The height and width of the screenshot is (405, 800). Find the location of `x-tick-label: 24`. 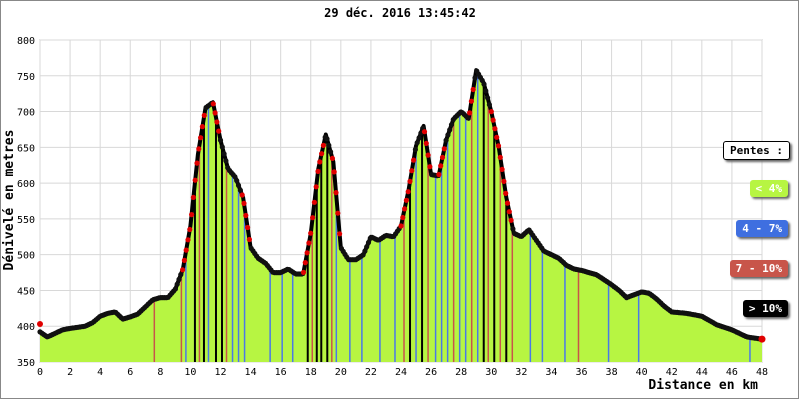

x-tick-label: 24 is located at coordinates (401, 372).